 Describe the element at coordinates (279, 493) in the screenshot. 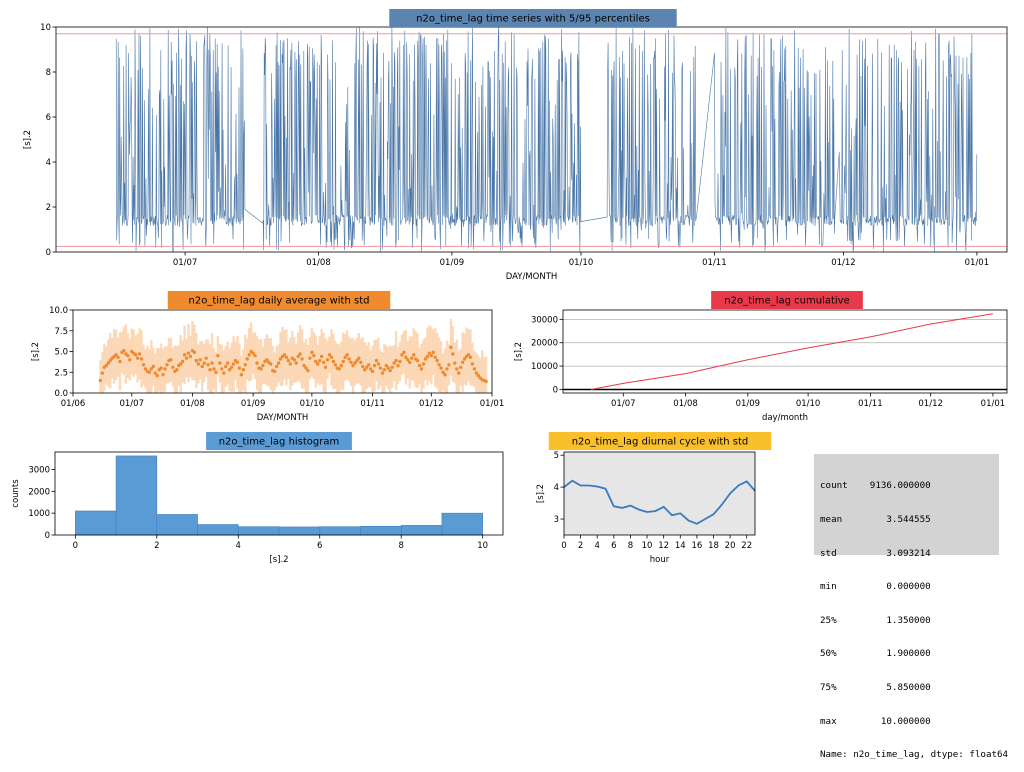

I see `histogram-frame` at that location.